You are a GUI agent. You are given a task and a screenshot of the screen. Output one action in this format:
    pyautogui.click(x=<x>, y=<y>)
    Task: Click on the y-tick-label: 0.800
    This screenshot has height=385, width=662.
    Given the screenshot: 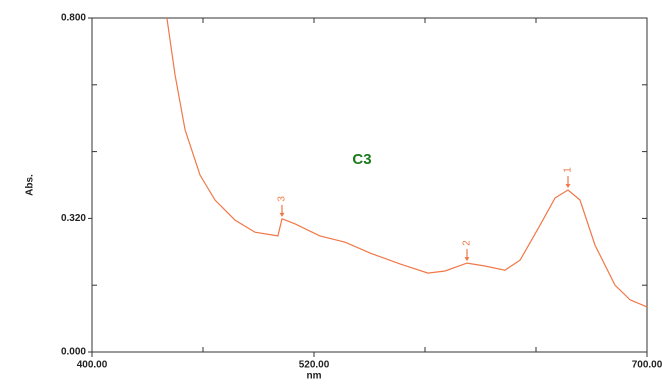 What is the action you would take?
    pyautogui.click(x=73, y=18)
    